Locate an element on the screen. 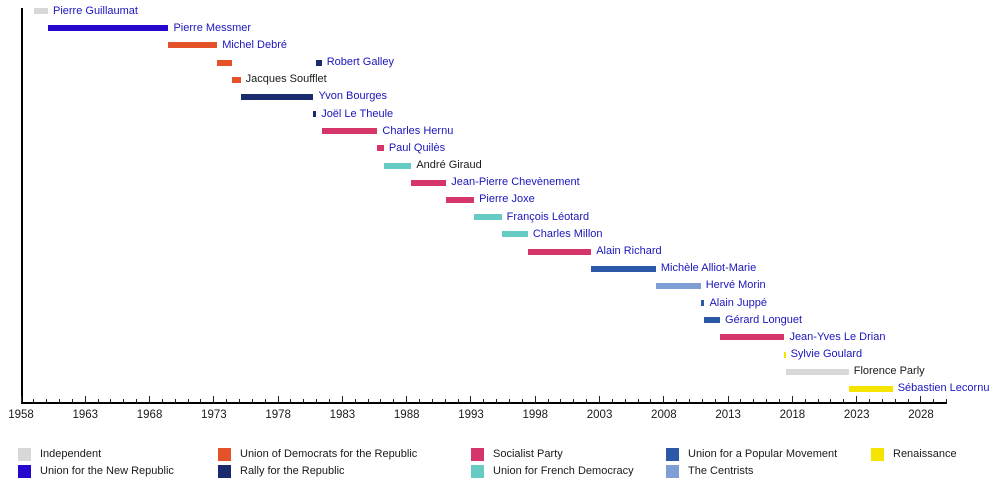 This screenshot has height=486, width=1000. minister-label: Gérard Longuet is located at coordinates (764, 319).